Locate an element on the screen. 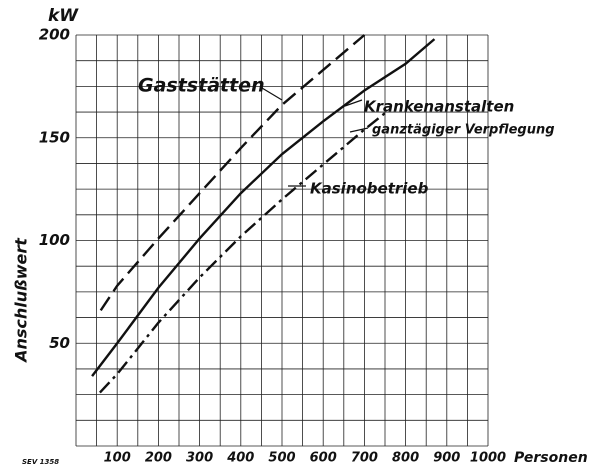  x-axis-title: Personen is located at coordinates (551, 458).